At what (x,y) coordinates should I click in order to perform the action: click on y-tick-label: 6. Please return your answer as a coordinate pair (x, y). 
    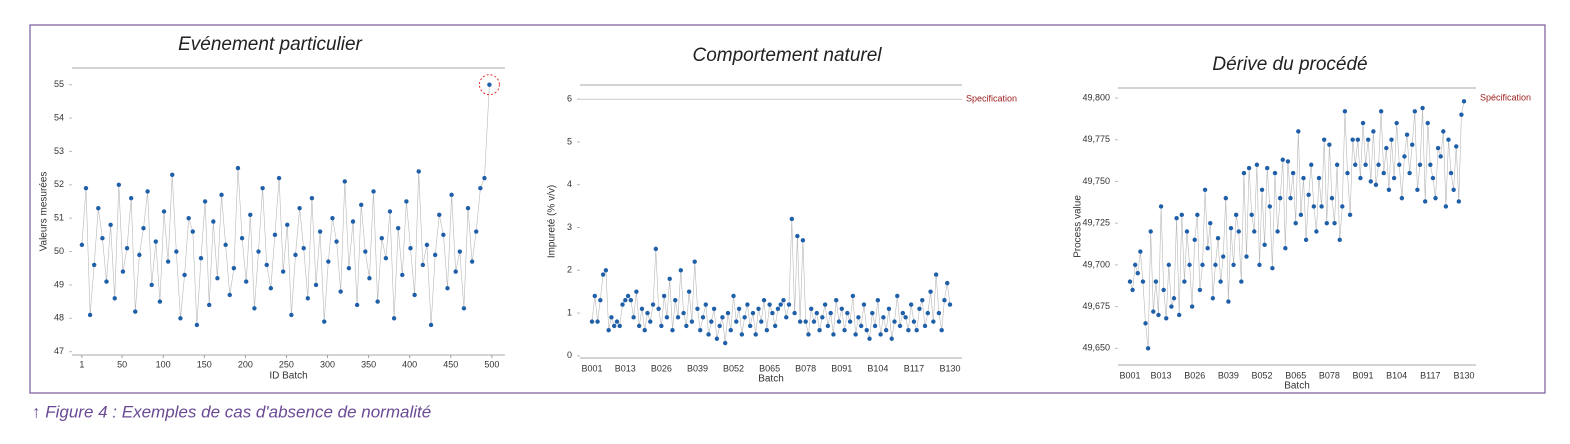
    Looking at the image, I should click on (569, 98).